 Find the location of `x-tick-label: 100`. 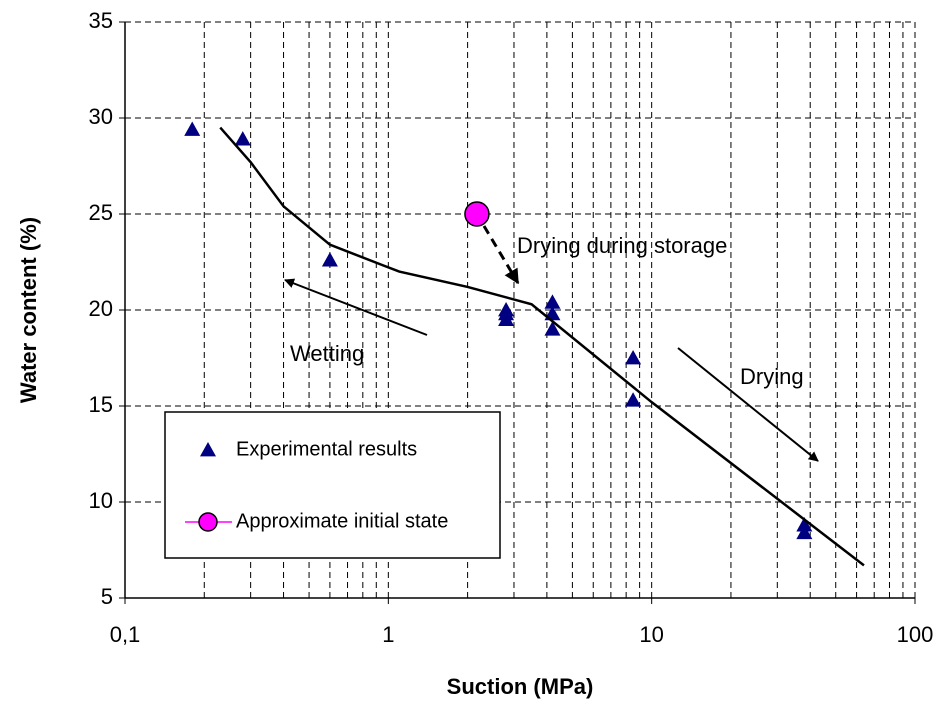

x-tick-label: 100 is located at coordinates (915, 634).